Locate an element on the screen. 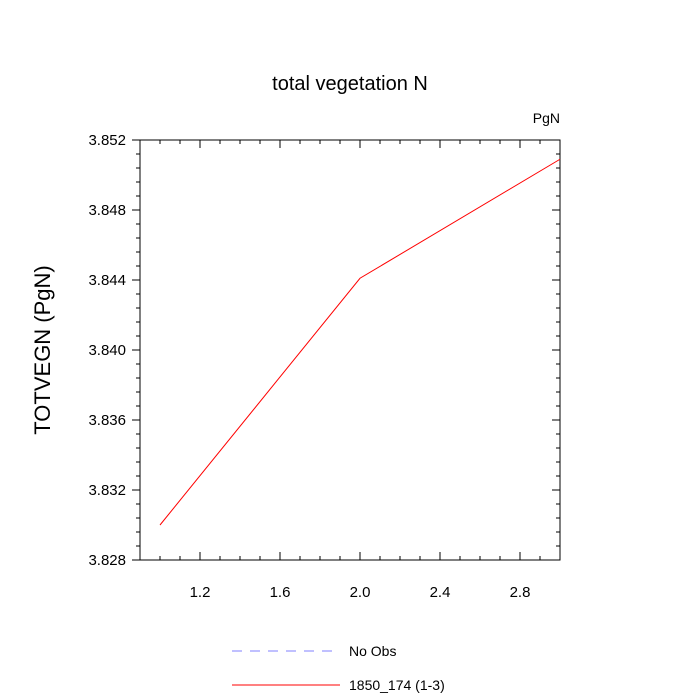 The height and width of the screenshot is (700, 700). y-tick-label: 3.848 is located at coordinates (107, 210).